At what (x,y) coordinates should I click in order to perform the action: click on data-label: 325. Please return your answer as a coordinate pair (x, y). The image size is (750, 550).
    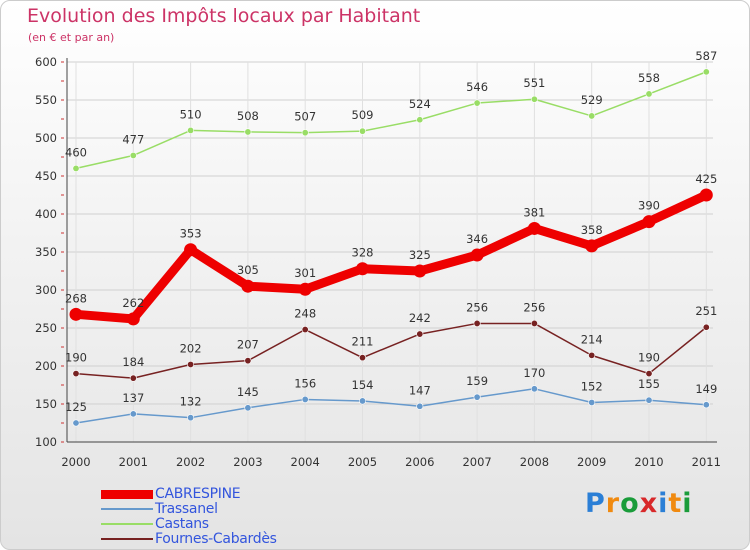
    Looking at the image, I should click on (420, 255).